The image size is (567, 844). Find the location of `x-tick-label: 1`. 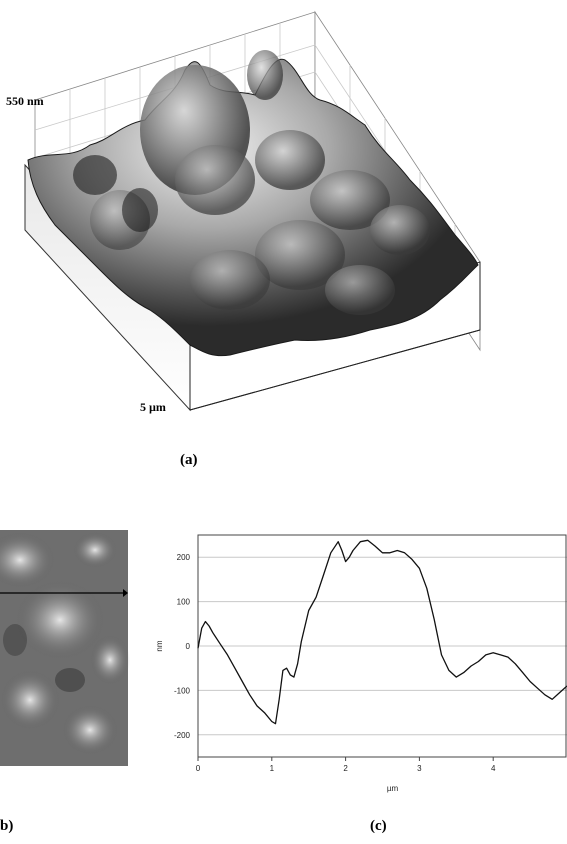

x-tick-label: 1 is located at coordinates (272, 768).